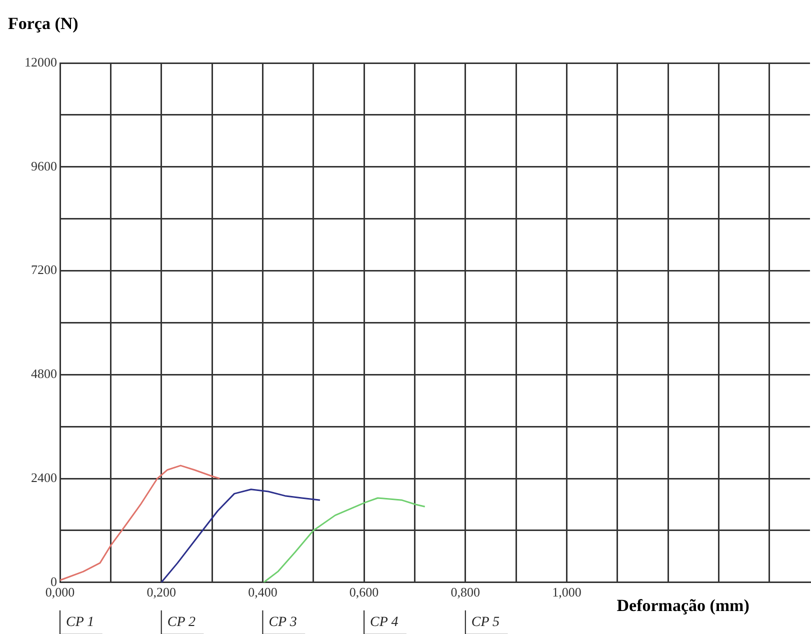 This screenshot has width=811, height=634. I want to click on x-tick-label: 0,200, so click(161, 592).